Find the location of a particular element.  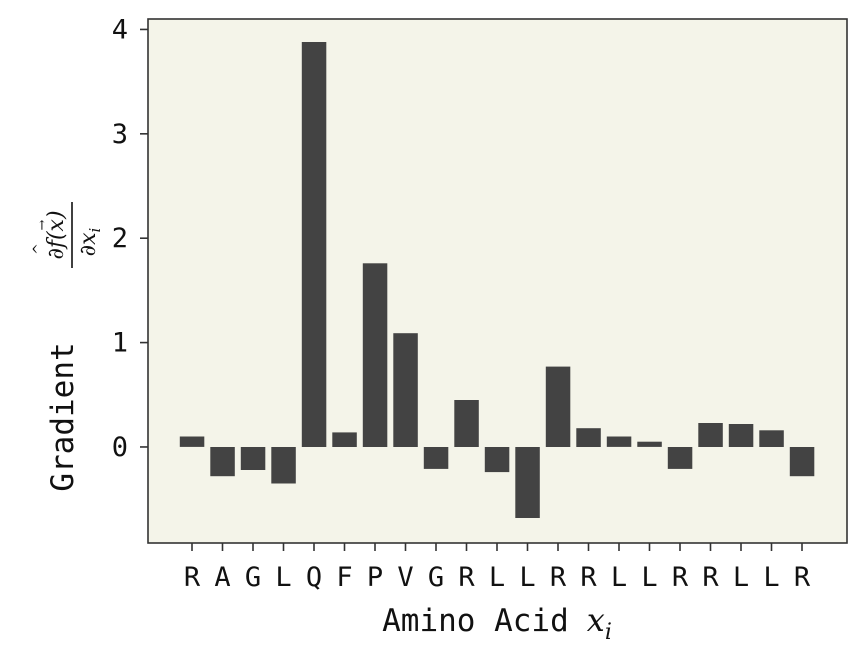

vector-arrow-icon: → is located at coordinates (42, 224).